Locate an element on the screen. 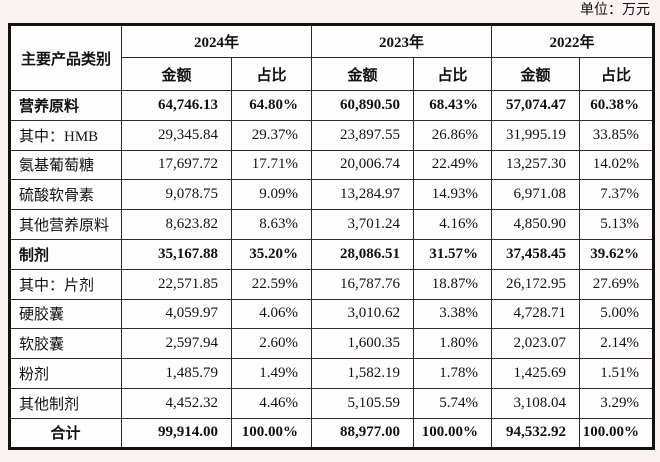 The height and width of the screenshot is (462, 660). row-value: 13,284.97 is located at coordinates (363, 195).